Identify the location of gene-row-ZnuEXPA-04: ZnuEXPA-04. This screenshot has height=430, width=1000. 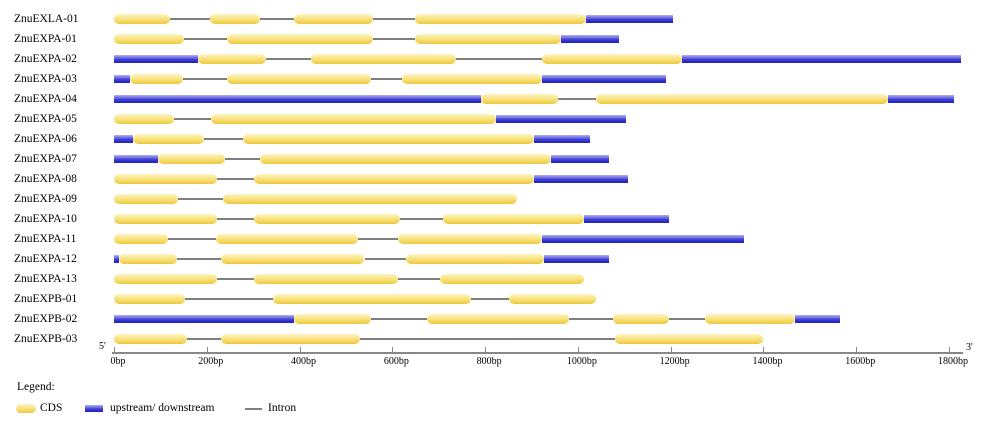
(500, 99).